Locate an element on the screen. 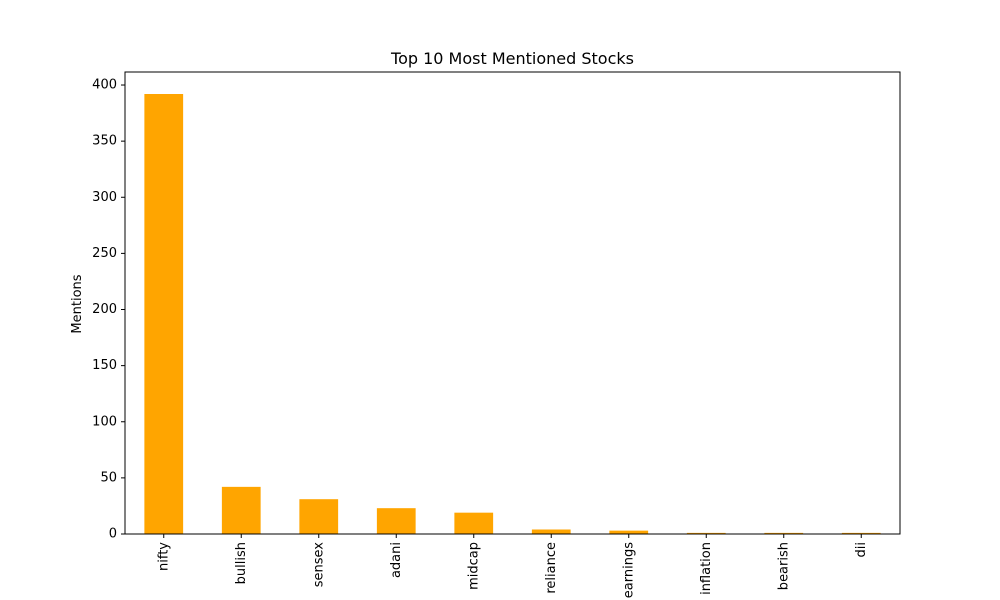 This screenshot has width=1000, height=600. y-tick-label-250: 250 is located at coordinates (104, 253).